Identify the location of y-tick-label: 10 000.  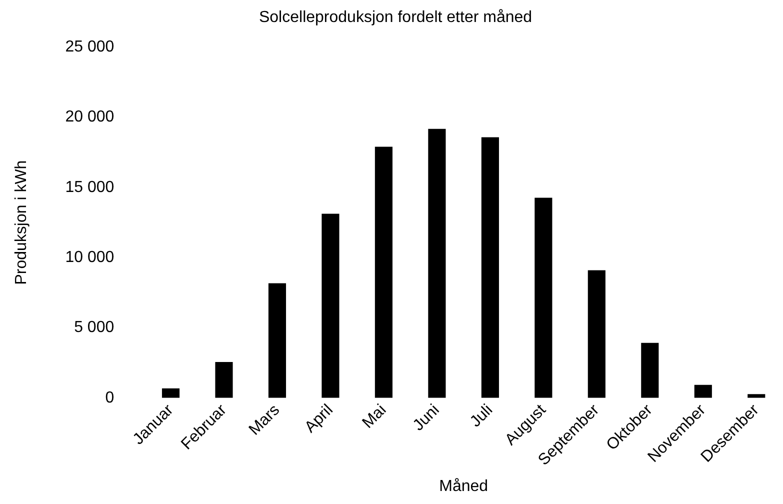
(89, 257).